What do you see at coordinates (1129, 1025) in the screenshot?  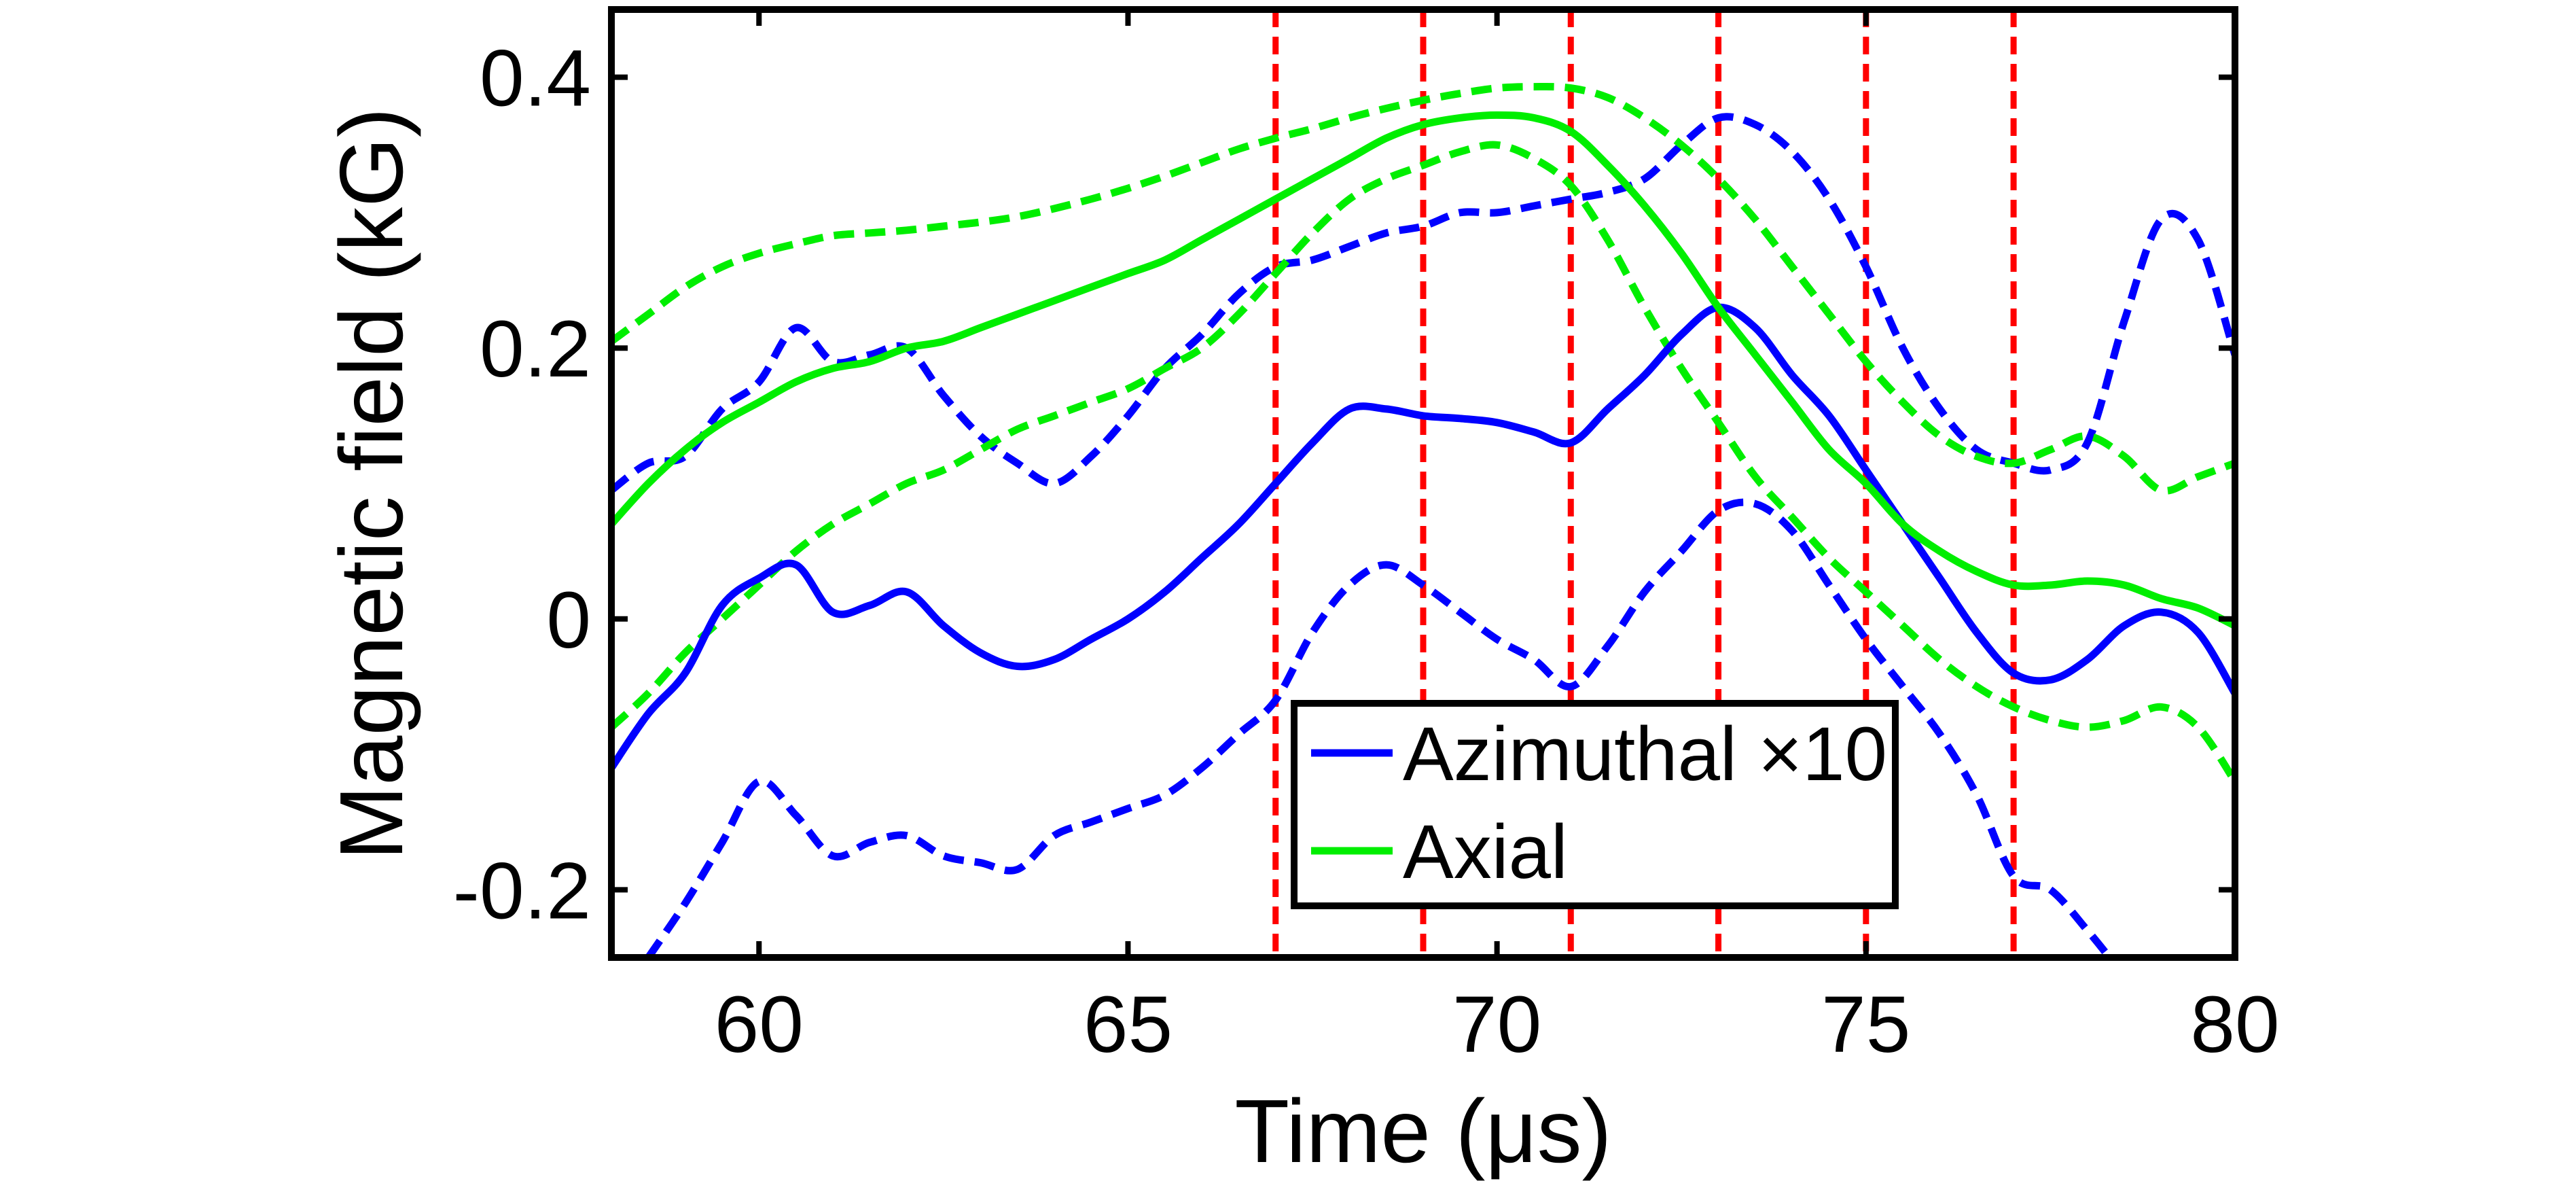 I see `x-tick-label: 65` at bounding box center [1129, 1025].